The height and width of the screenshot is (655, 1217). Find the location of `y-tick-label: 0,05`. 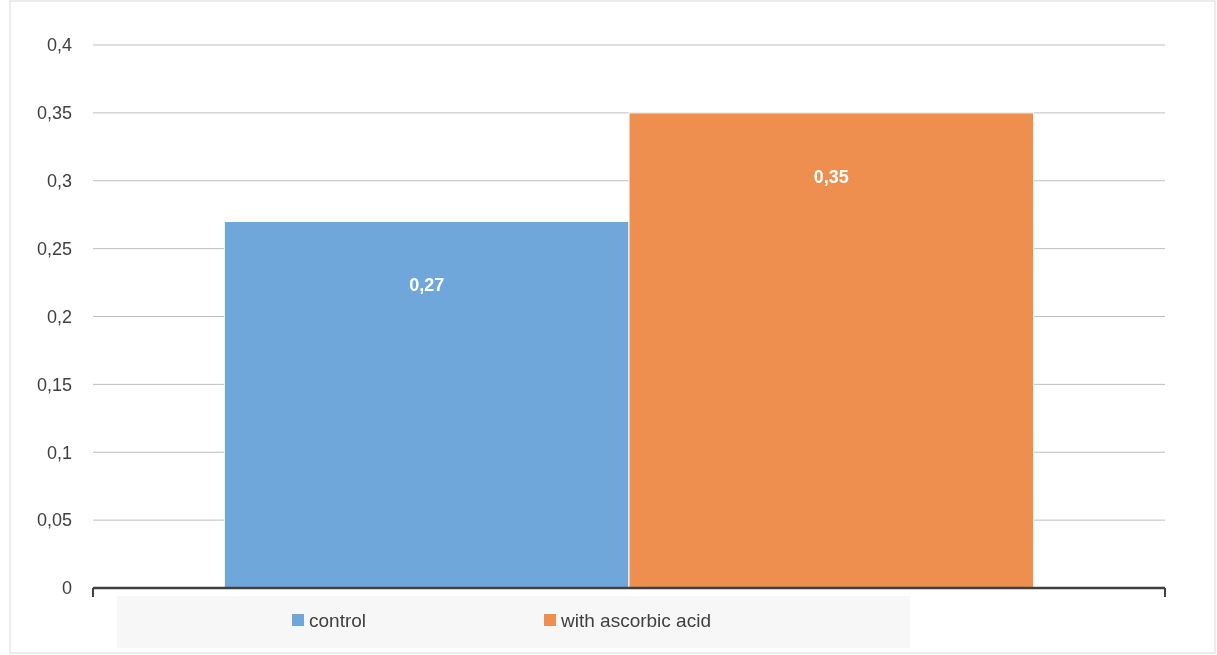

y-tick-label: 0,05 is located at coordinates (54, 520).